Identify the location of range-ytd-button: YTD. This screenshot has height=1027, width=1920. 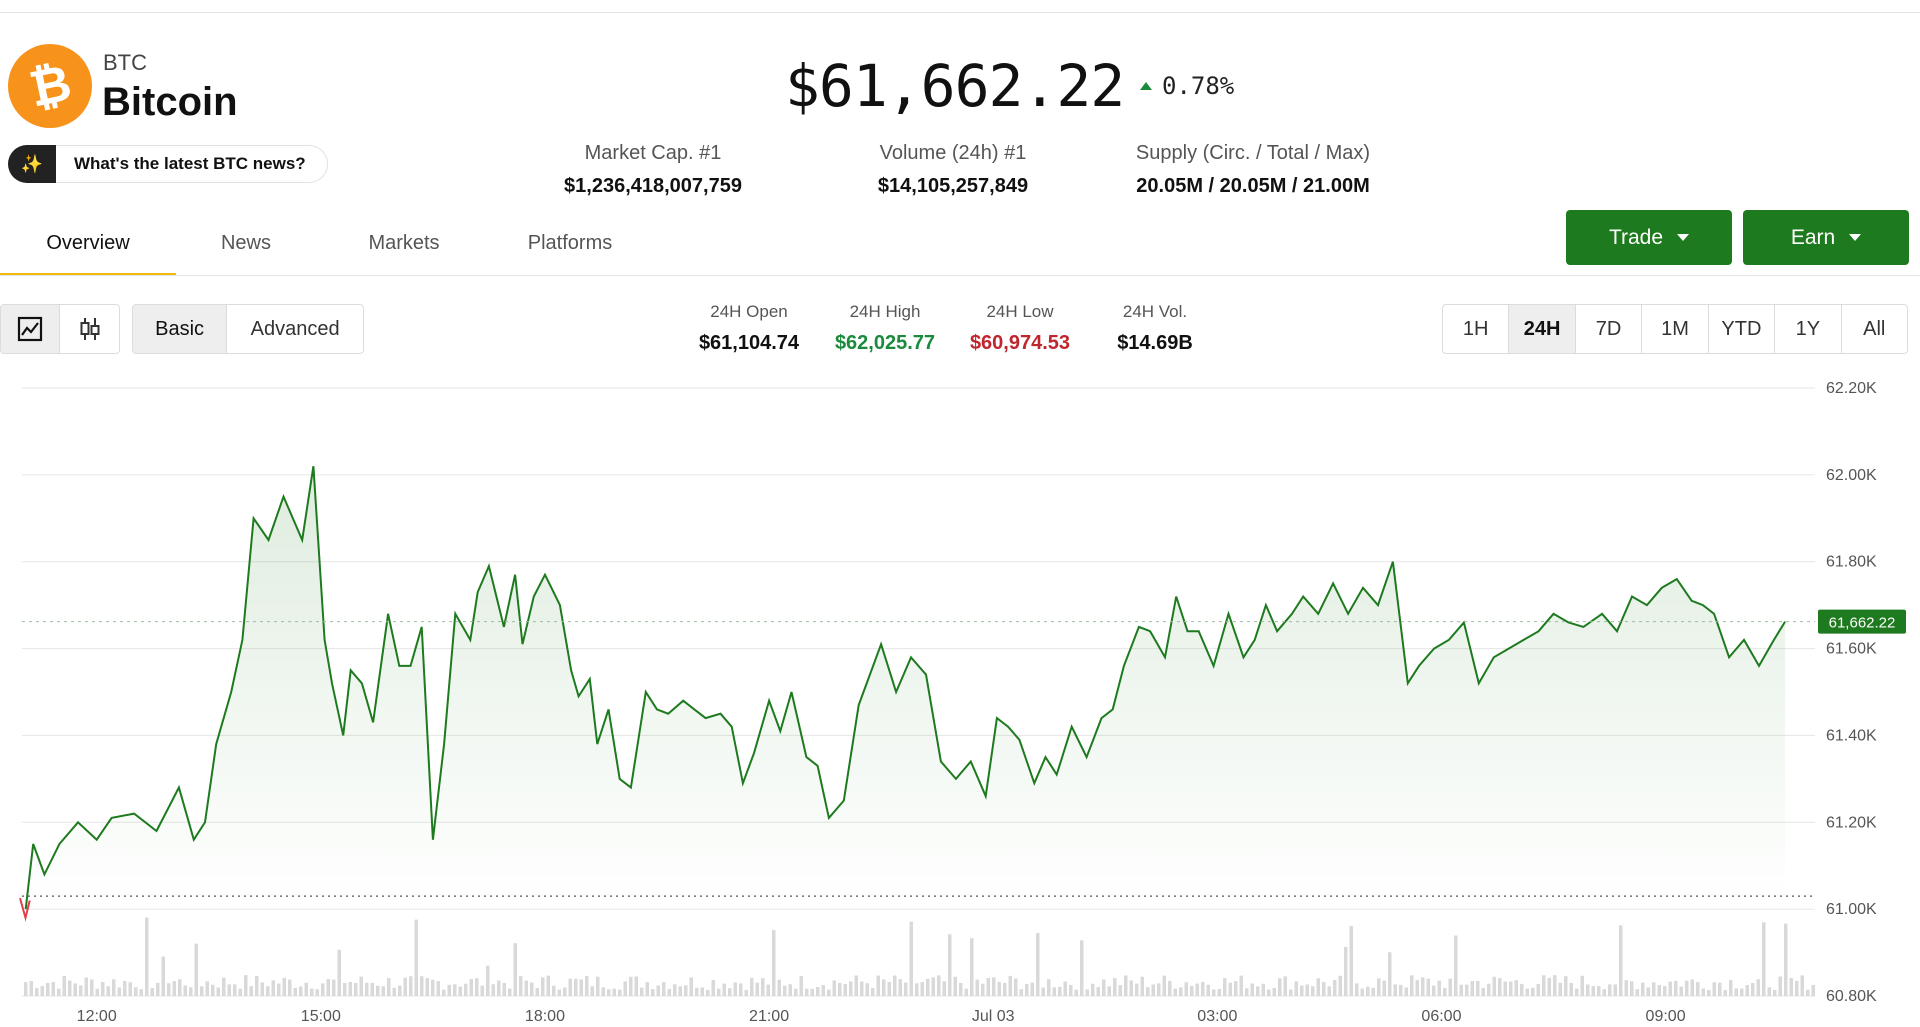
(1740, 329).